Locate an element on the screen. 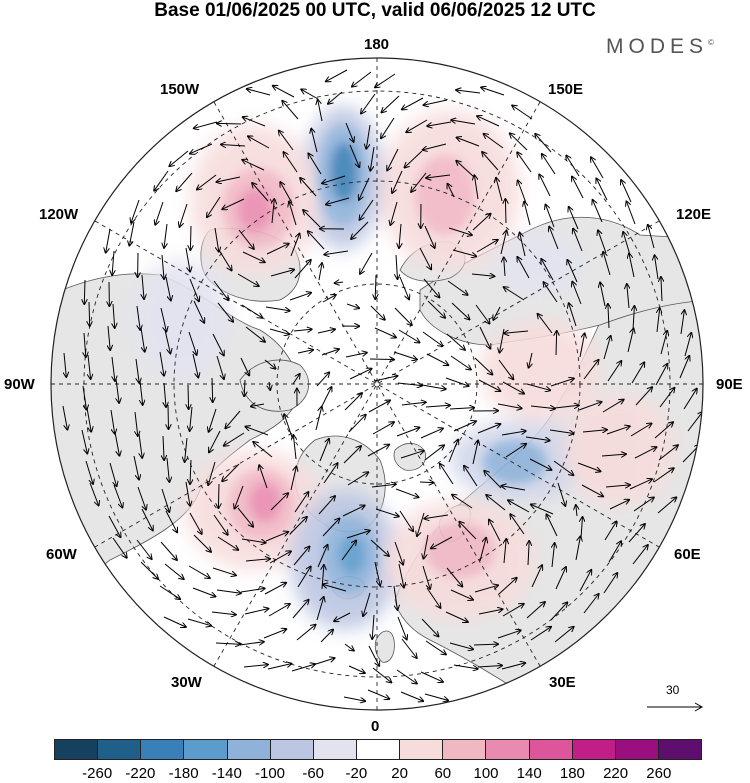  lon-label-120e: 120E is located at coordinates (694, 214).